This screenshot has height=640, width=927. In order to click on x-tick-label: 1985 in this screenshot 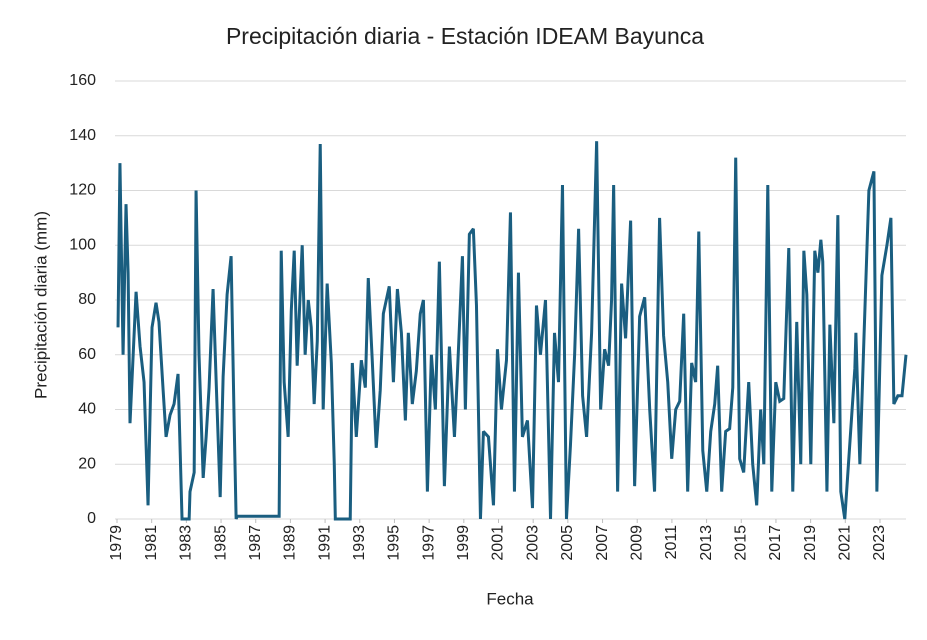, I will do `click(220, 543)`.